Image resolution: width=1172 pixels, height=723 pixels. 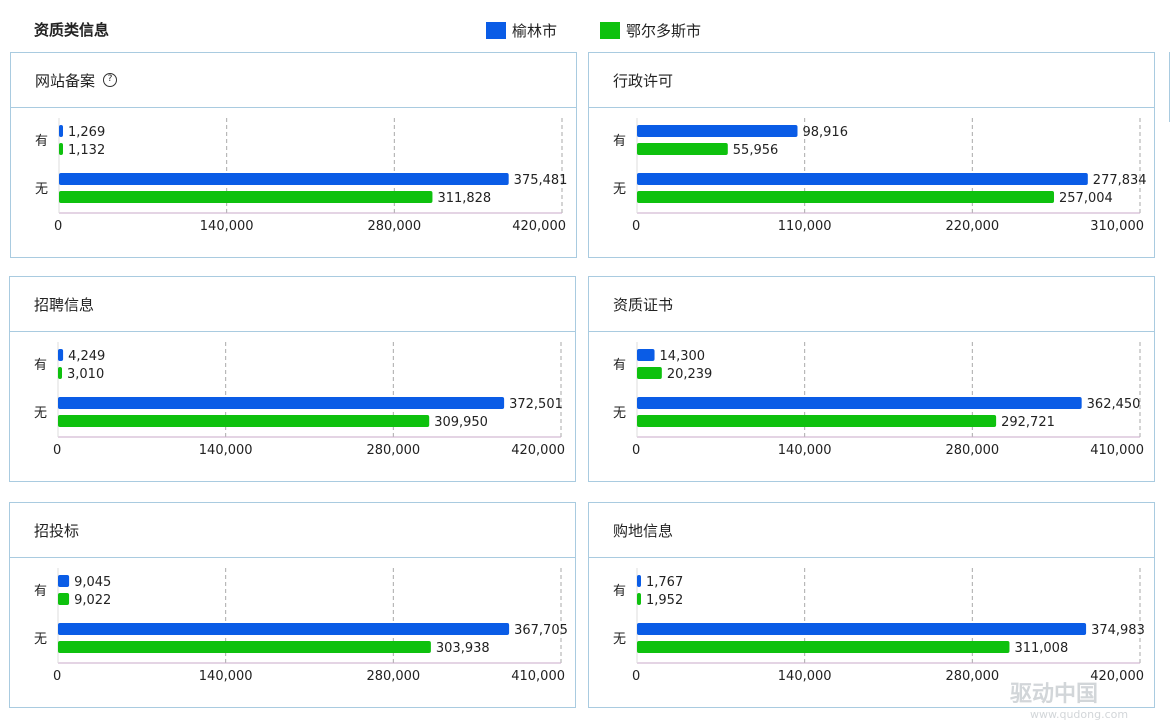 I want to click on data-label: 1,132, so click(x=86, y=150).